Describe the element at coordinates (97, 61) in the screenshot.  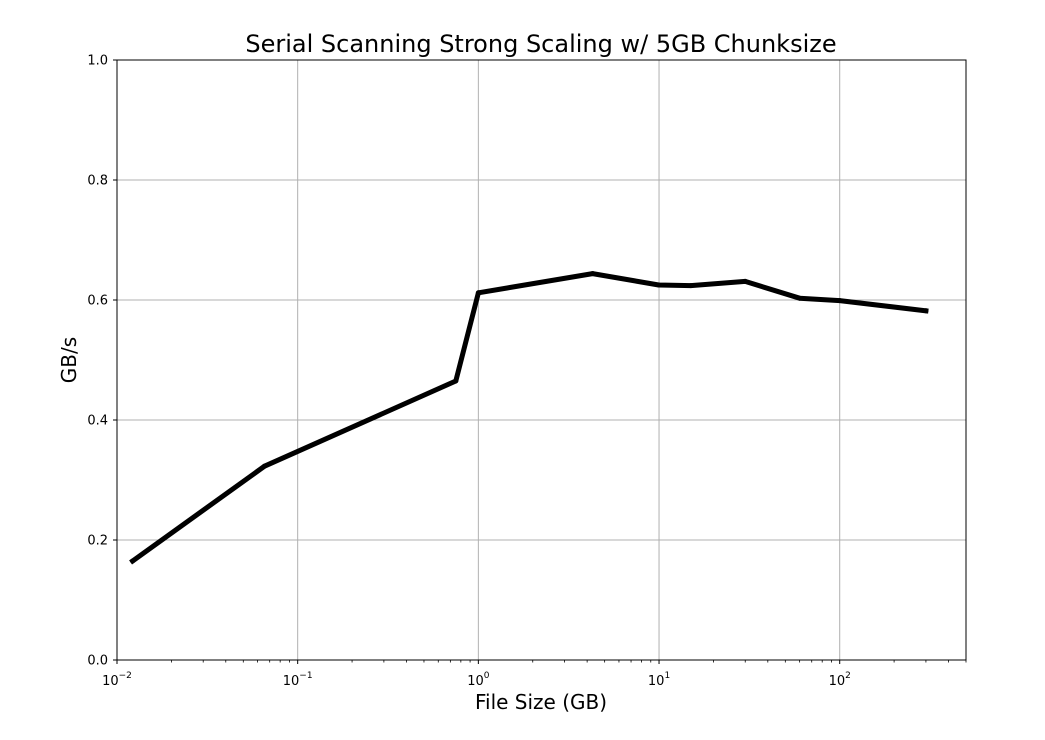
I see `y-tick-label: 1.0` at that location.